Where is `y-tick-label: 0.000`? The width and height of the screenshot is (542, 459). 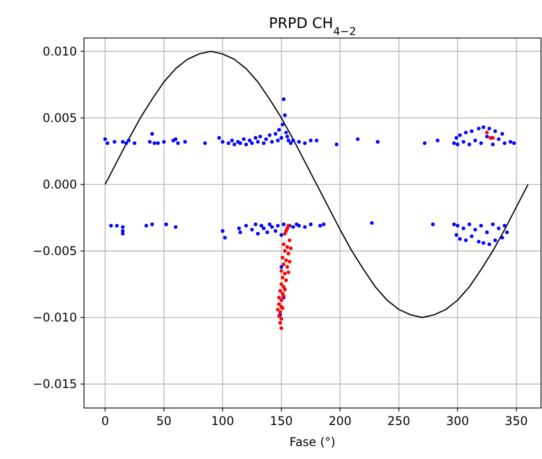 y-tick-label: 0.000 is located at coordinates (59, 185).